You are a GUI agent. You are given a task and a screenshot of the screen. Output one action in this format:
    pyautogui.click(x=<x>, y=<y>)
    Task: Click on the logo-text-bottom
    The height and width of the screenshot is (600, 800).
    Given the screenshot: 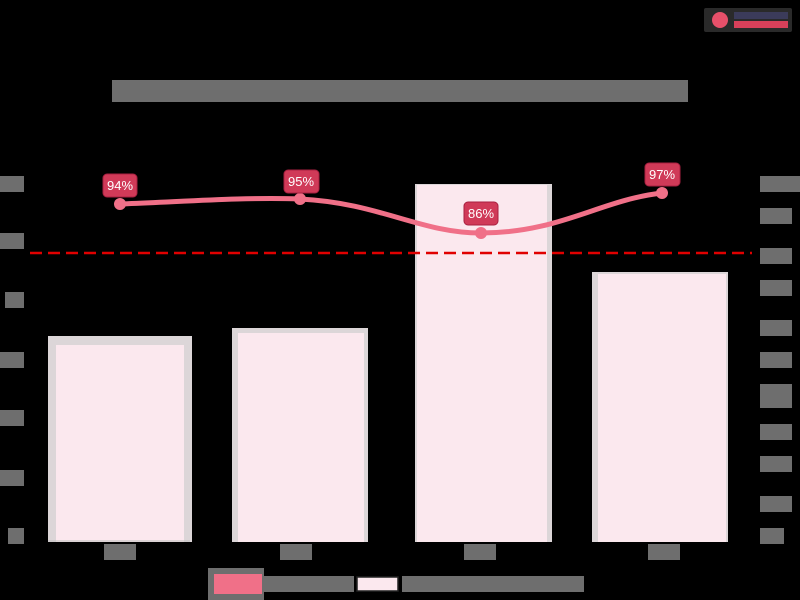 What is the action you would take?
    pyautogui.click(x=761, y=24)
    